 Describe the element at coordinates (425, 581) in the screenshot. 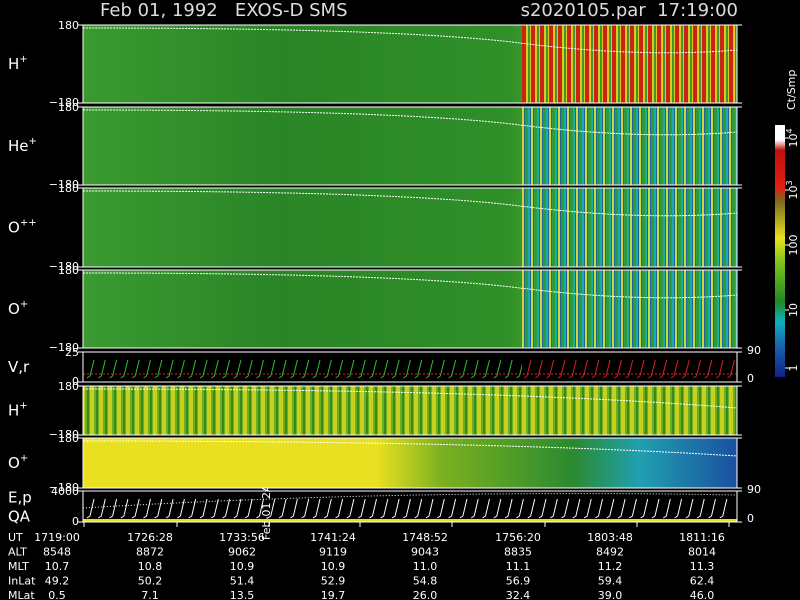

I see `cell: 54.8` at that location.